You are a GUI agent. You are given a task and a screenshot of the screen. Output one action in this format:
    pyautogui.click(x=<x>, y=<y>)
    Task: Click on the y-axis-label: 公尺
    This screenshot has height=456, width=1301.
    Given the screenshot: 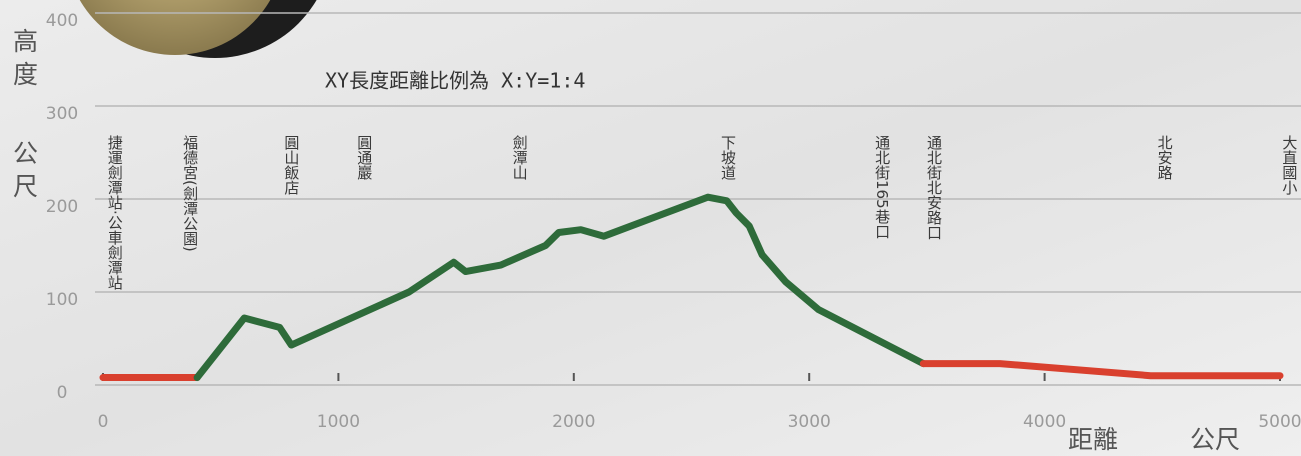 What is the action you would take?
    pyautogui.click(x=24, y=173)
    